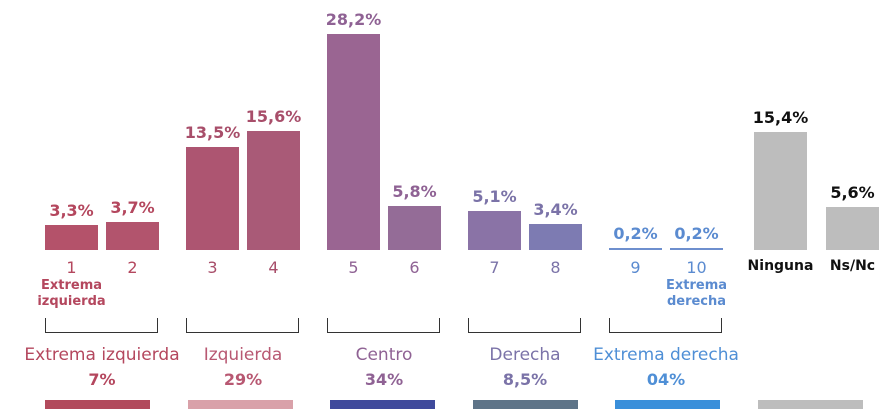  I want to click on category-label: 10, so click(696, 267).